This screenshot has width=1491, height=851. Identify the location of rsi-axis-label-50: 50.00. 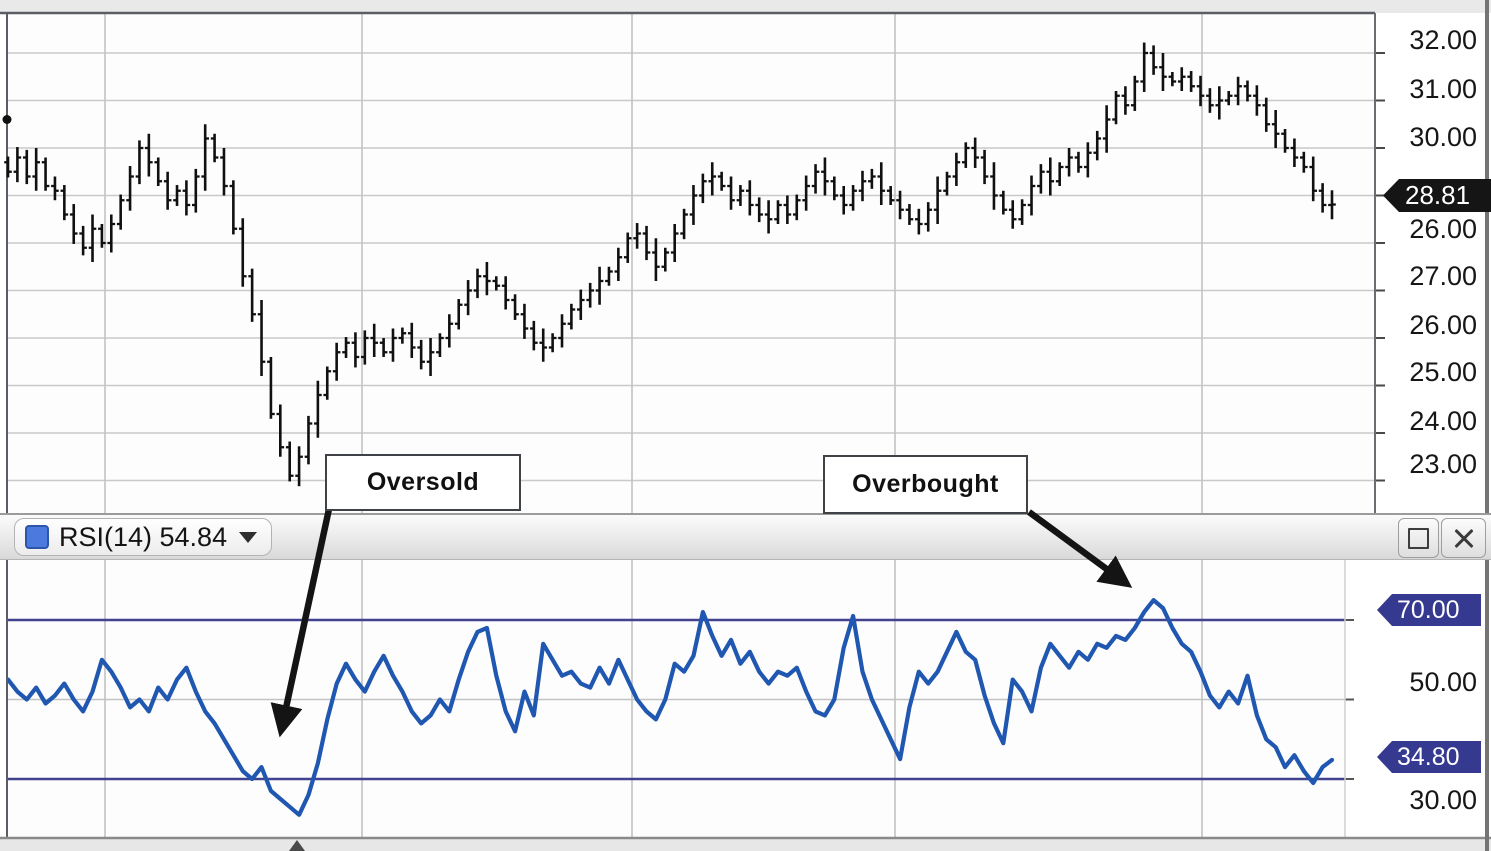
(1443, 682).